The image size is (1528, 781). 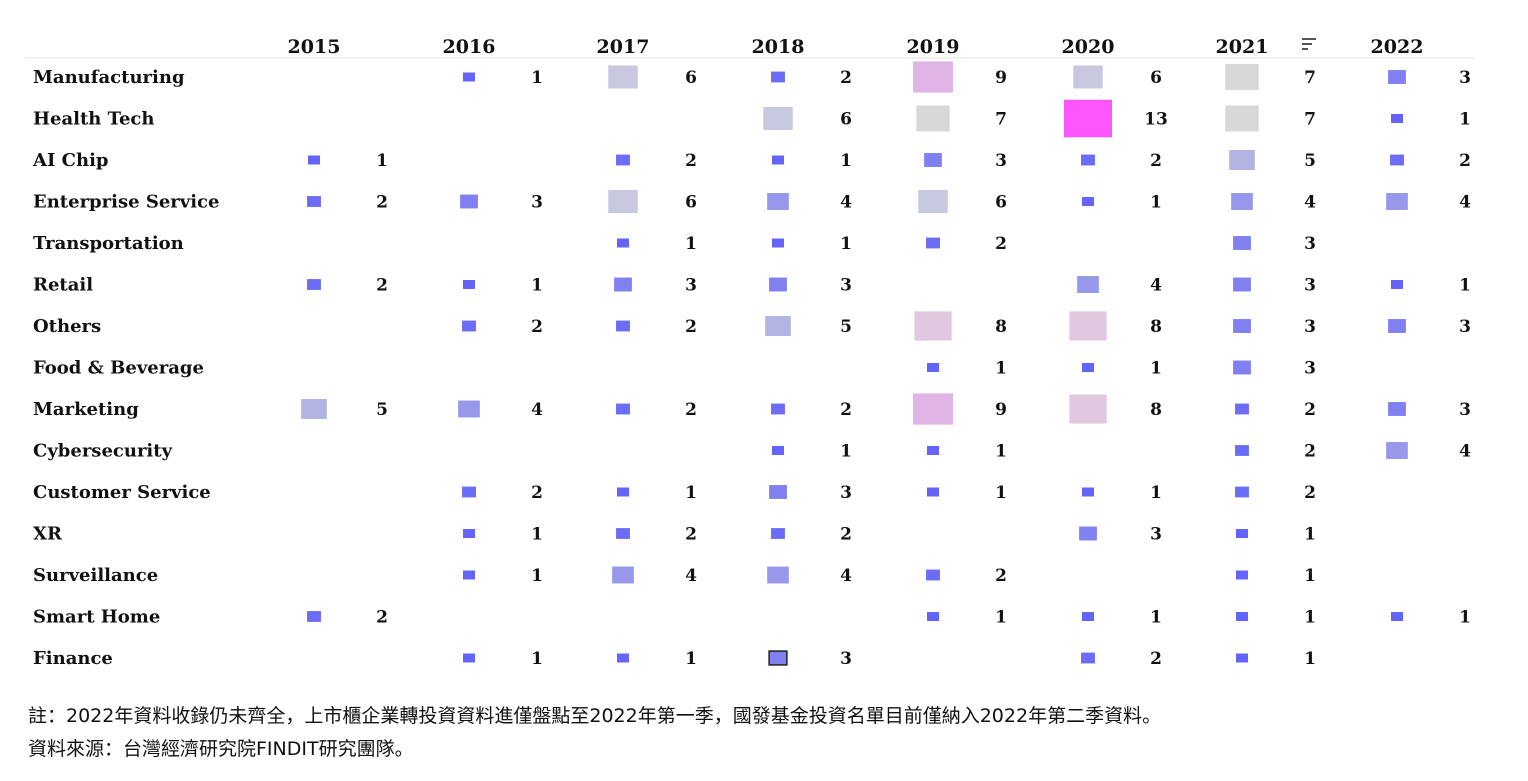 I want to click on row-label: XR, so click(x=48, y=534).